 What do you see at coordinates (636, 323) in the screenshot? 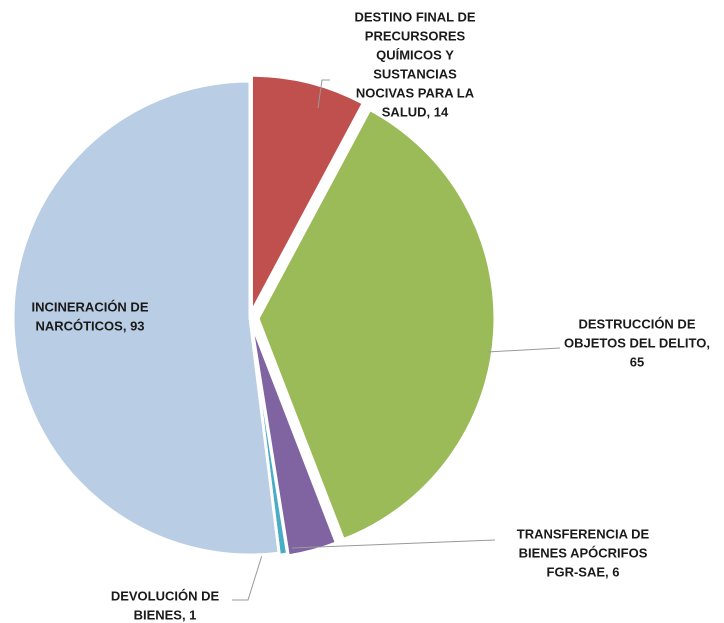
I see `data-label: DESTRUCCIÓN DE` at bounding box center [636, 323].